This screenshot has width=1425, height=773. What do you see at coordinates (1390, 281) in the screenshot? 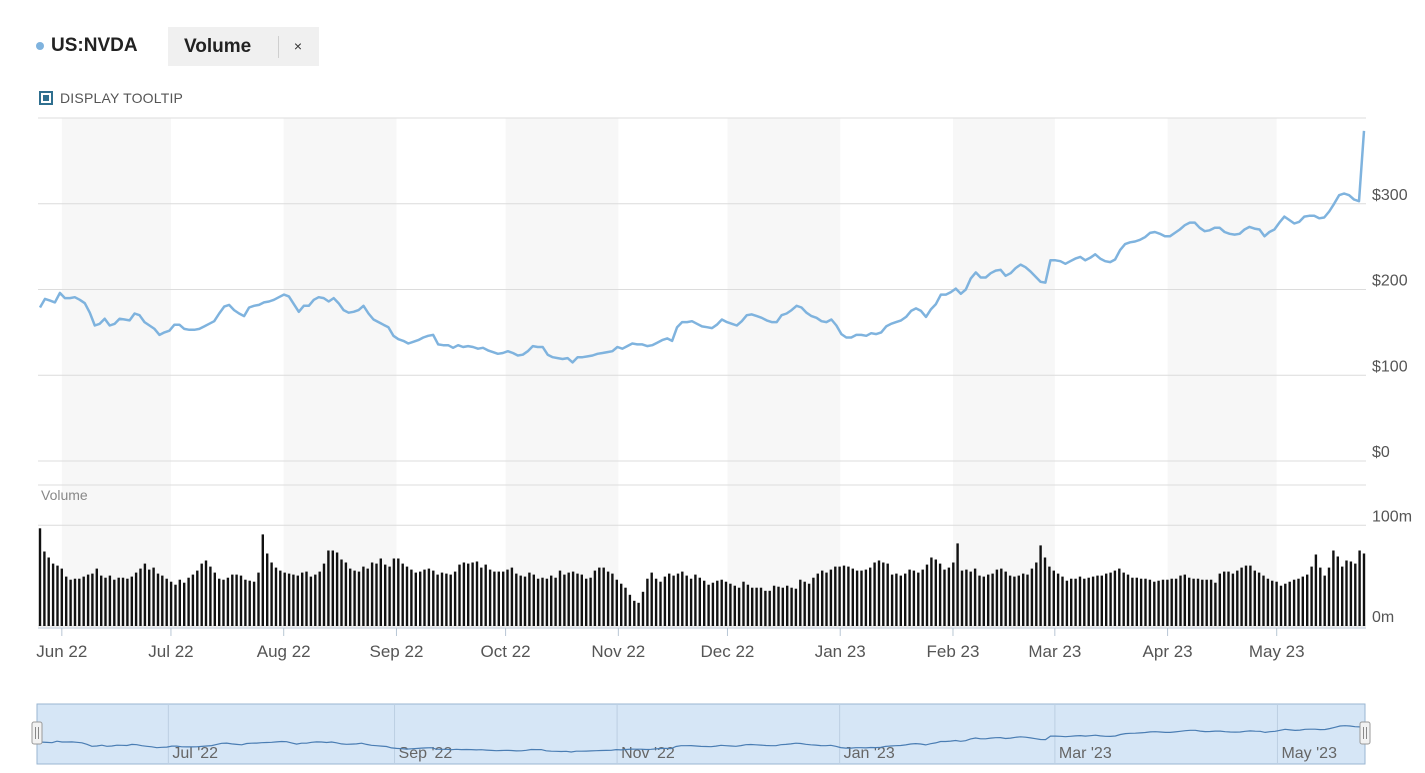
I see `price-tick-label: $200` at bounding box center [1390, 281].